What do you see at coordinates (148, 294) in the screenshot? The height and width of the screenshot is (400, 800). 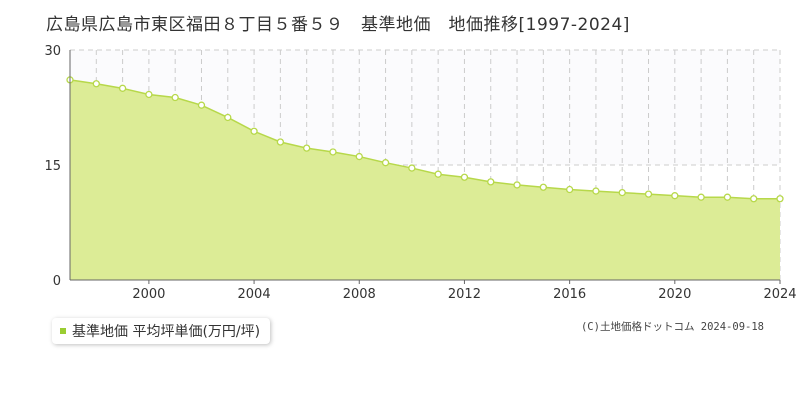 I see `x-tick-label: 2000` at bounding box center [148, 294].